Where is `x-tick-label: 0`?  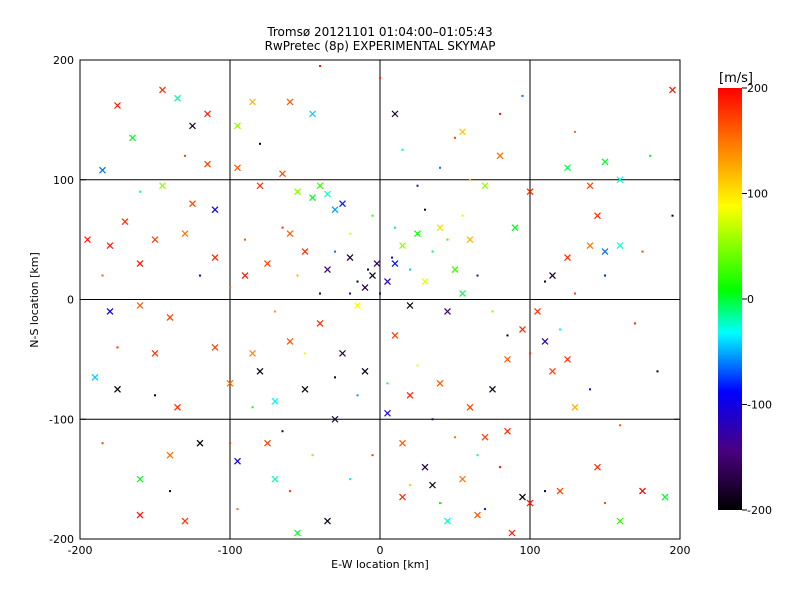
x-tick-label: 0 is located at coordinates (380, 550).